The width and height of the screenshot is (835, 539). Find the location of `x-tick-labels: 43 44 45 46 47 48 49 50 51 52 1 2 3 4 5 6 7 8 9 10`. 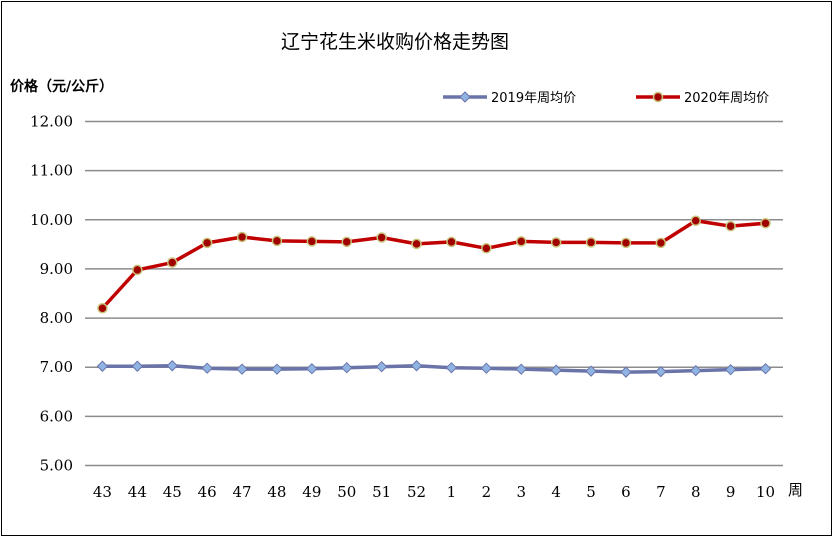

x-tick-labels: 43 44 45 46 47 48 49 50 51 52 1 2 3 4 5 6 7 8 9 10 is located at coordinates (434, 492).